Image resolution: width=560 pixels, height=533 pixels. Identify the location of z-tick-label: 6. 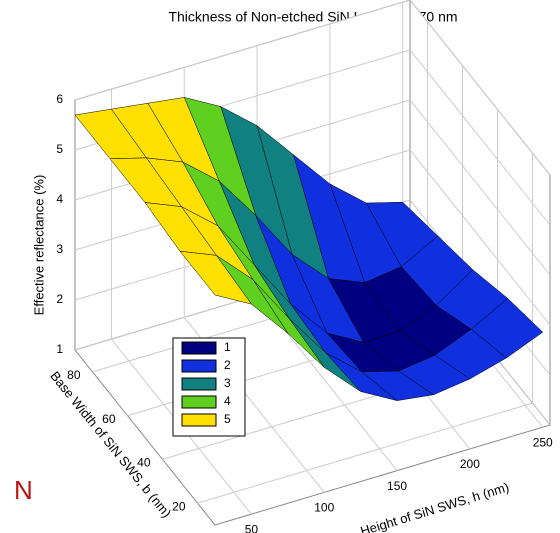
(59, 99).